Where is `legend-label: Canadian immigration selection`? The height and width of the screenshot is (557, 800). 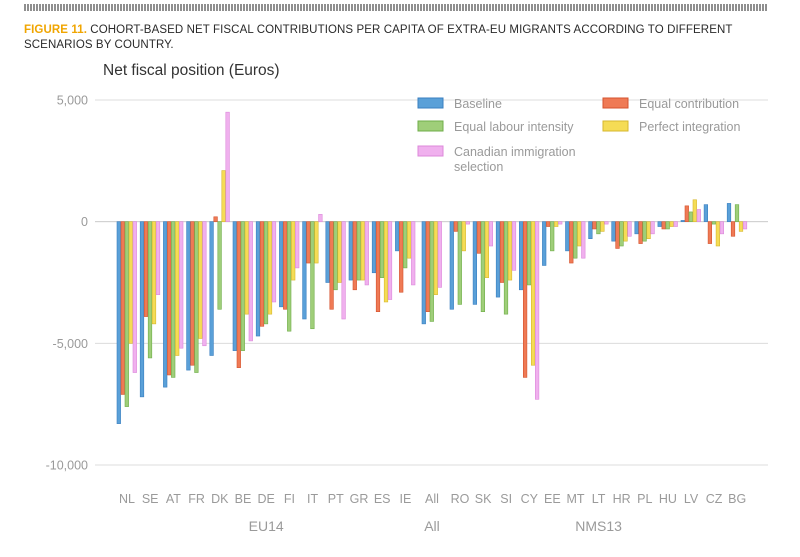
legend-label: Canadian immigration selection is located at coordinates (515, 159).